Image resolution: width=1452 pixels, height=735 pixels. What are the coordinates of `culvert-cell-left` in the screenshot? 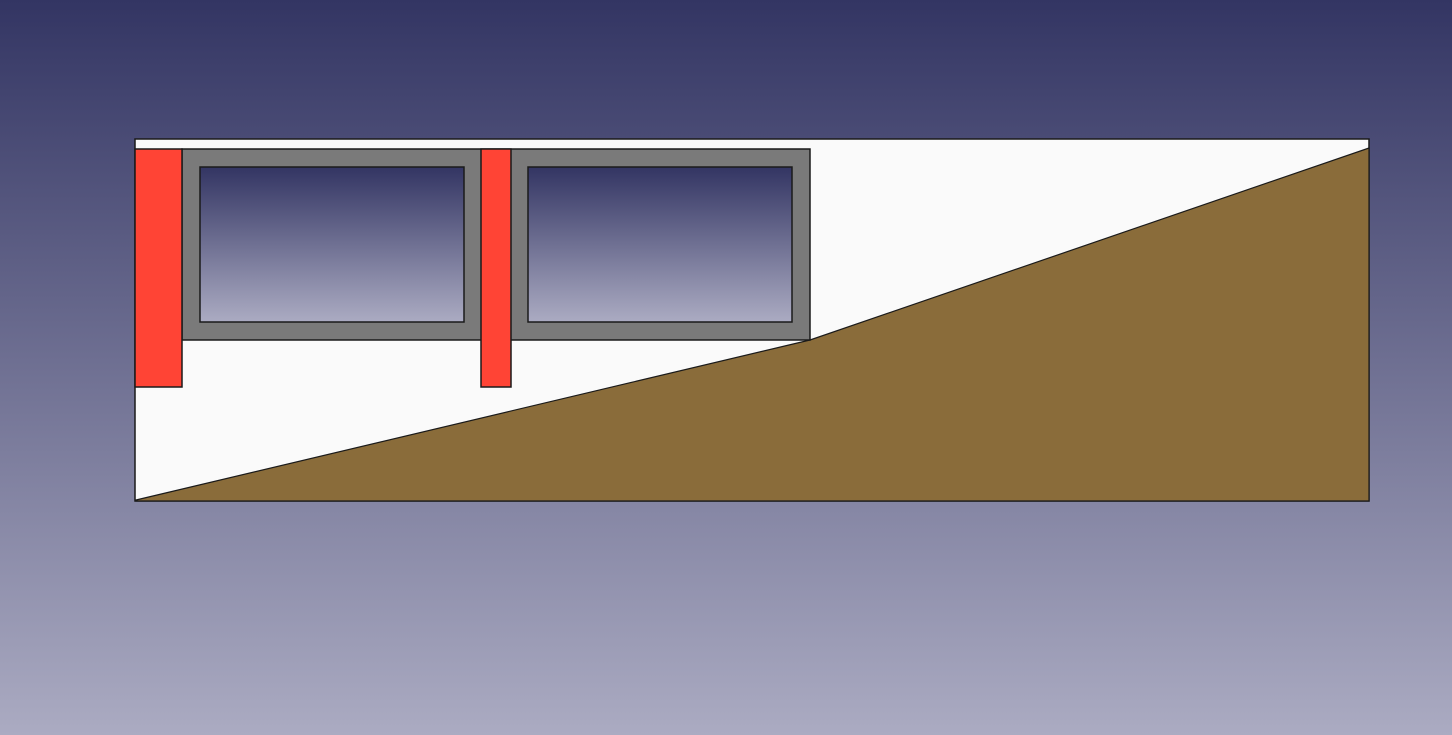 It's located at (332, 244).